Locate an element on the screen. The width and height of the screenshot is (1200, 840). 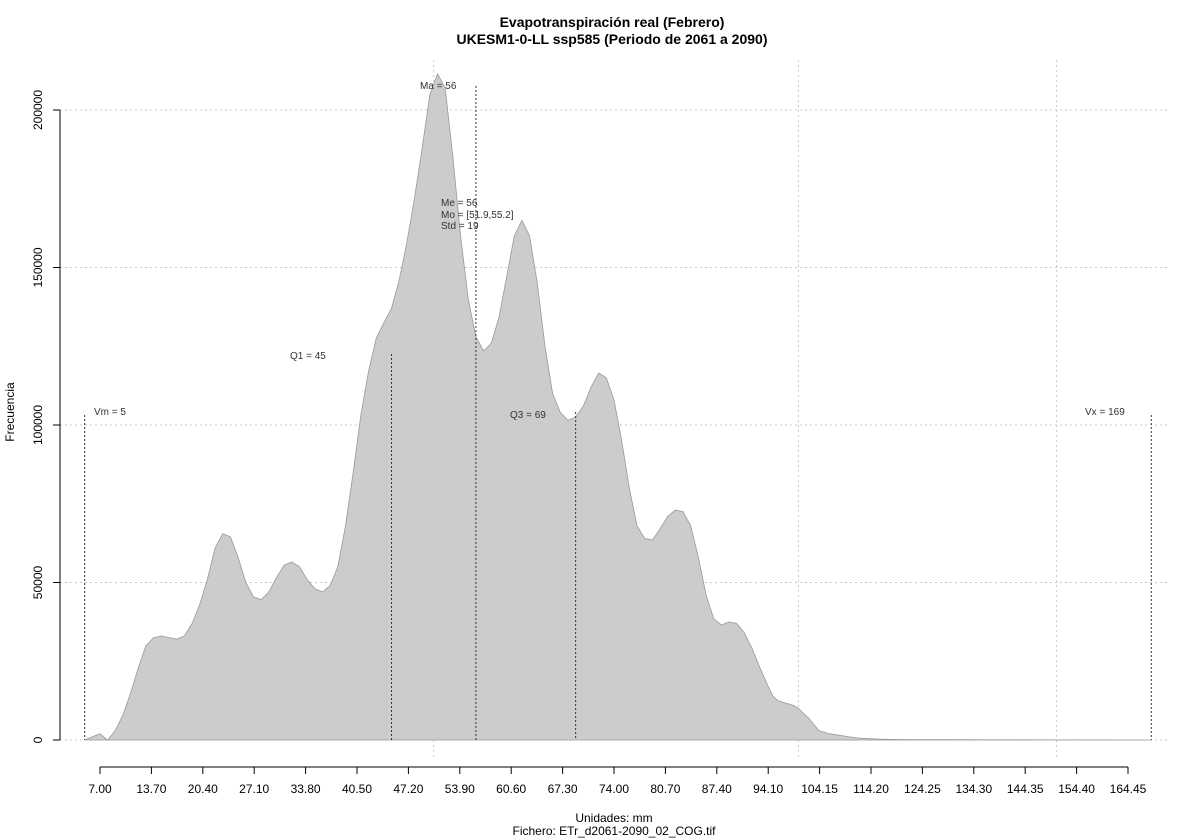
mo-label: Mo = [51.9,55.2] is located at coordinates (477, 215).